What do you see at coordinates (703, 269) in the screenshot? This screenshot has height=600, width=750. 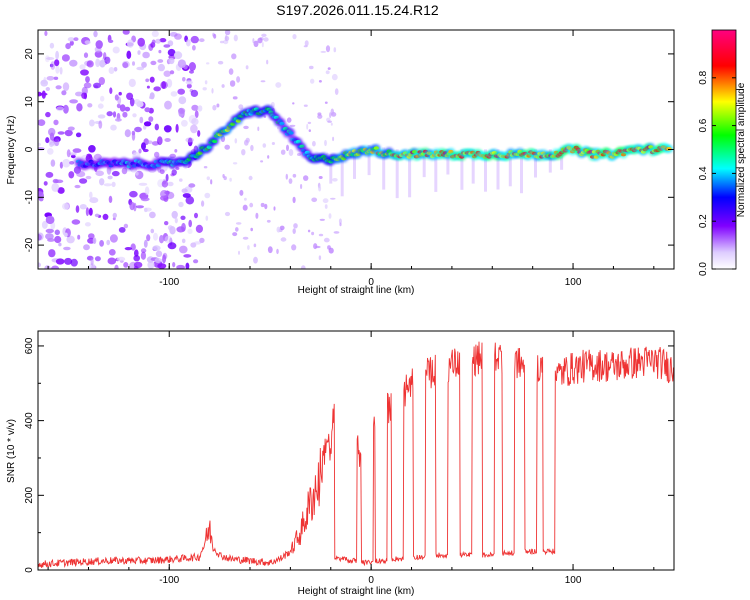 I see `colorbar-tick-label: 0.0` at bounding box center [703, 269].